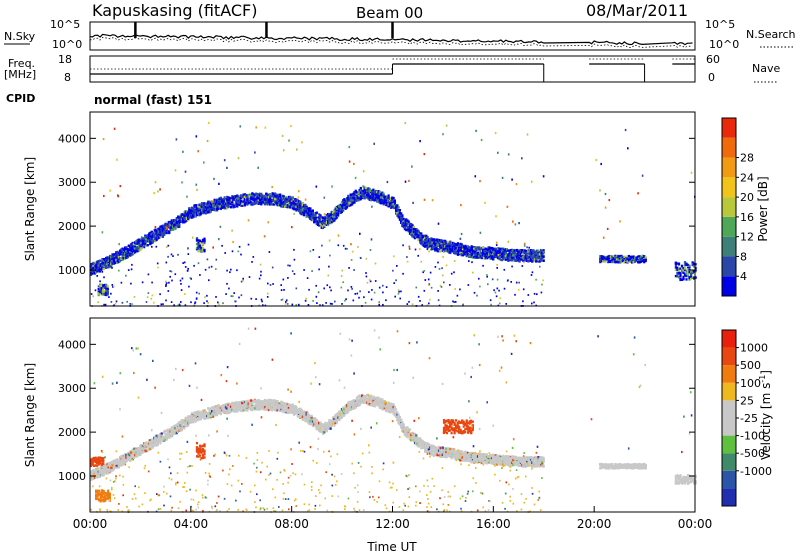 This screenshot has height=554, width=800. Describe the element at coordinates (743, 256) in the screenshot. I see `colorbar-tick-label: 8` at that location.